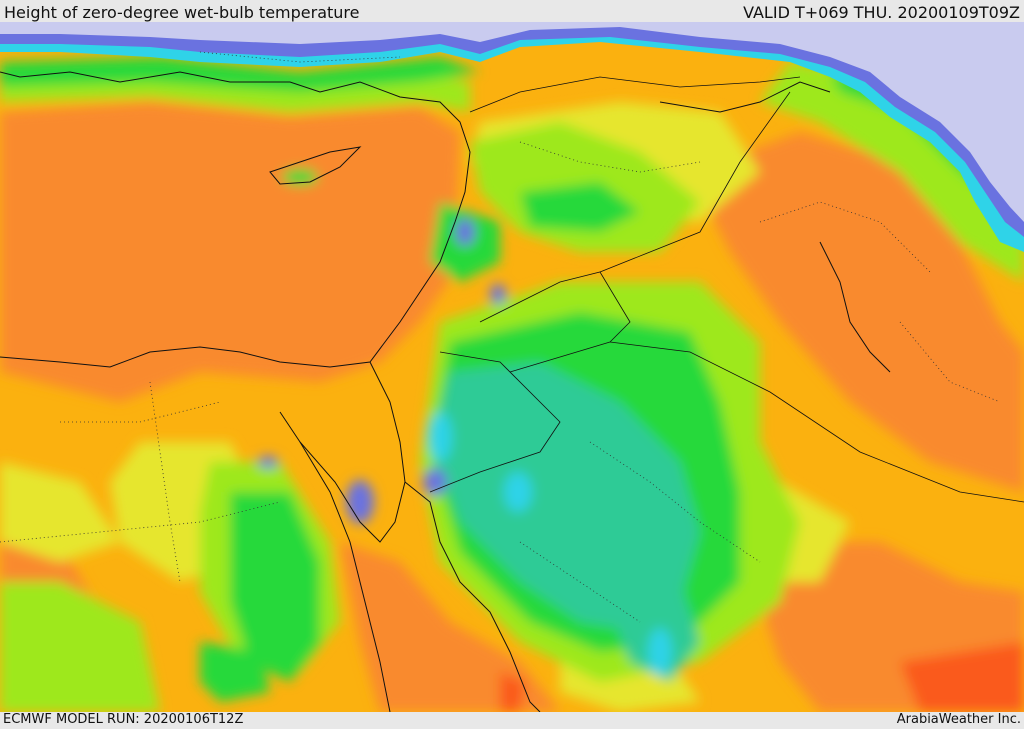 The image size is (1024, 729). What do you see at coordinates (123, 719) in the screenshot?
I see `model-run: ECMWF MODEL RUN: 20200106T12Z` at bounding box center [123, 719].